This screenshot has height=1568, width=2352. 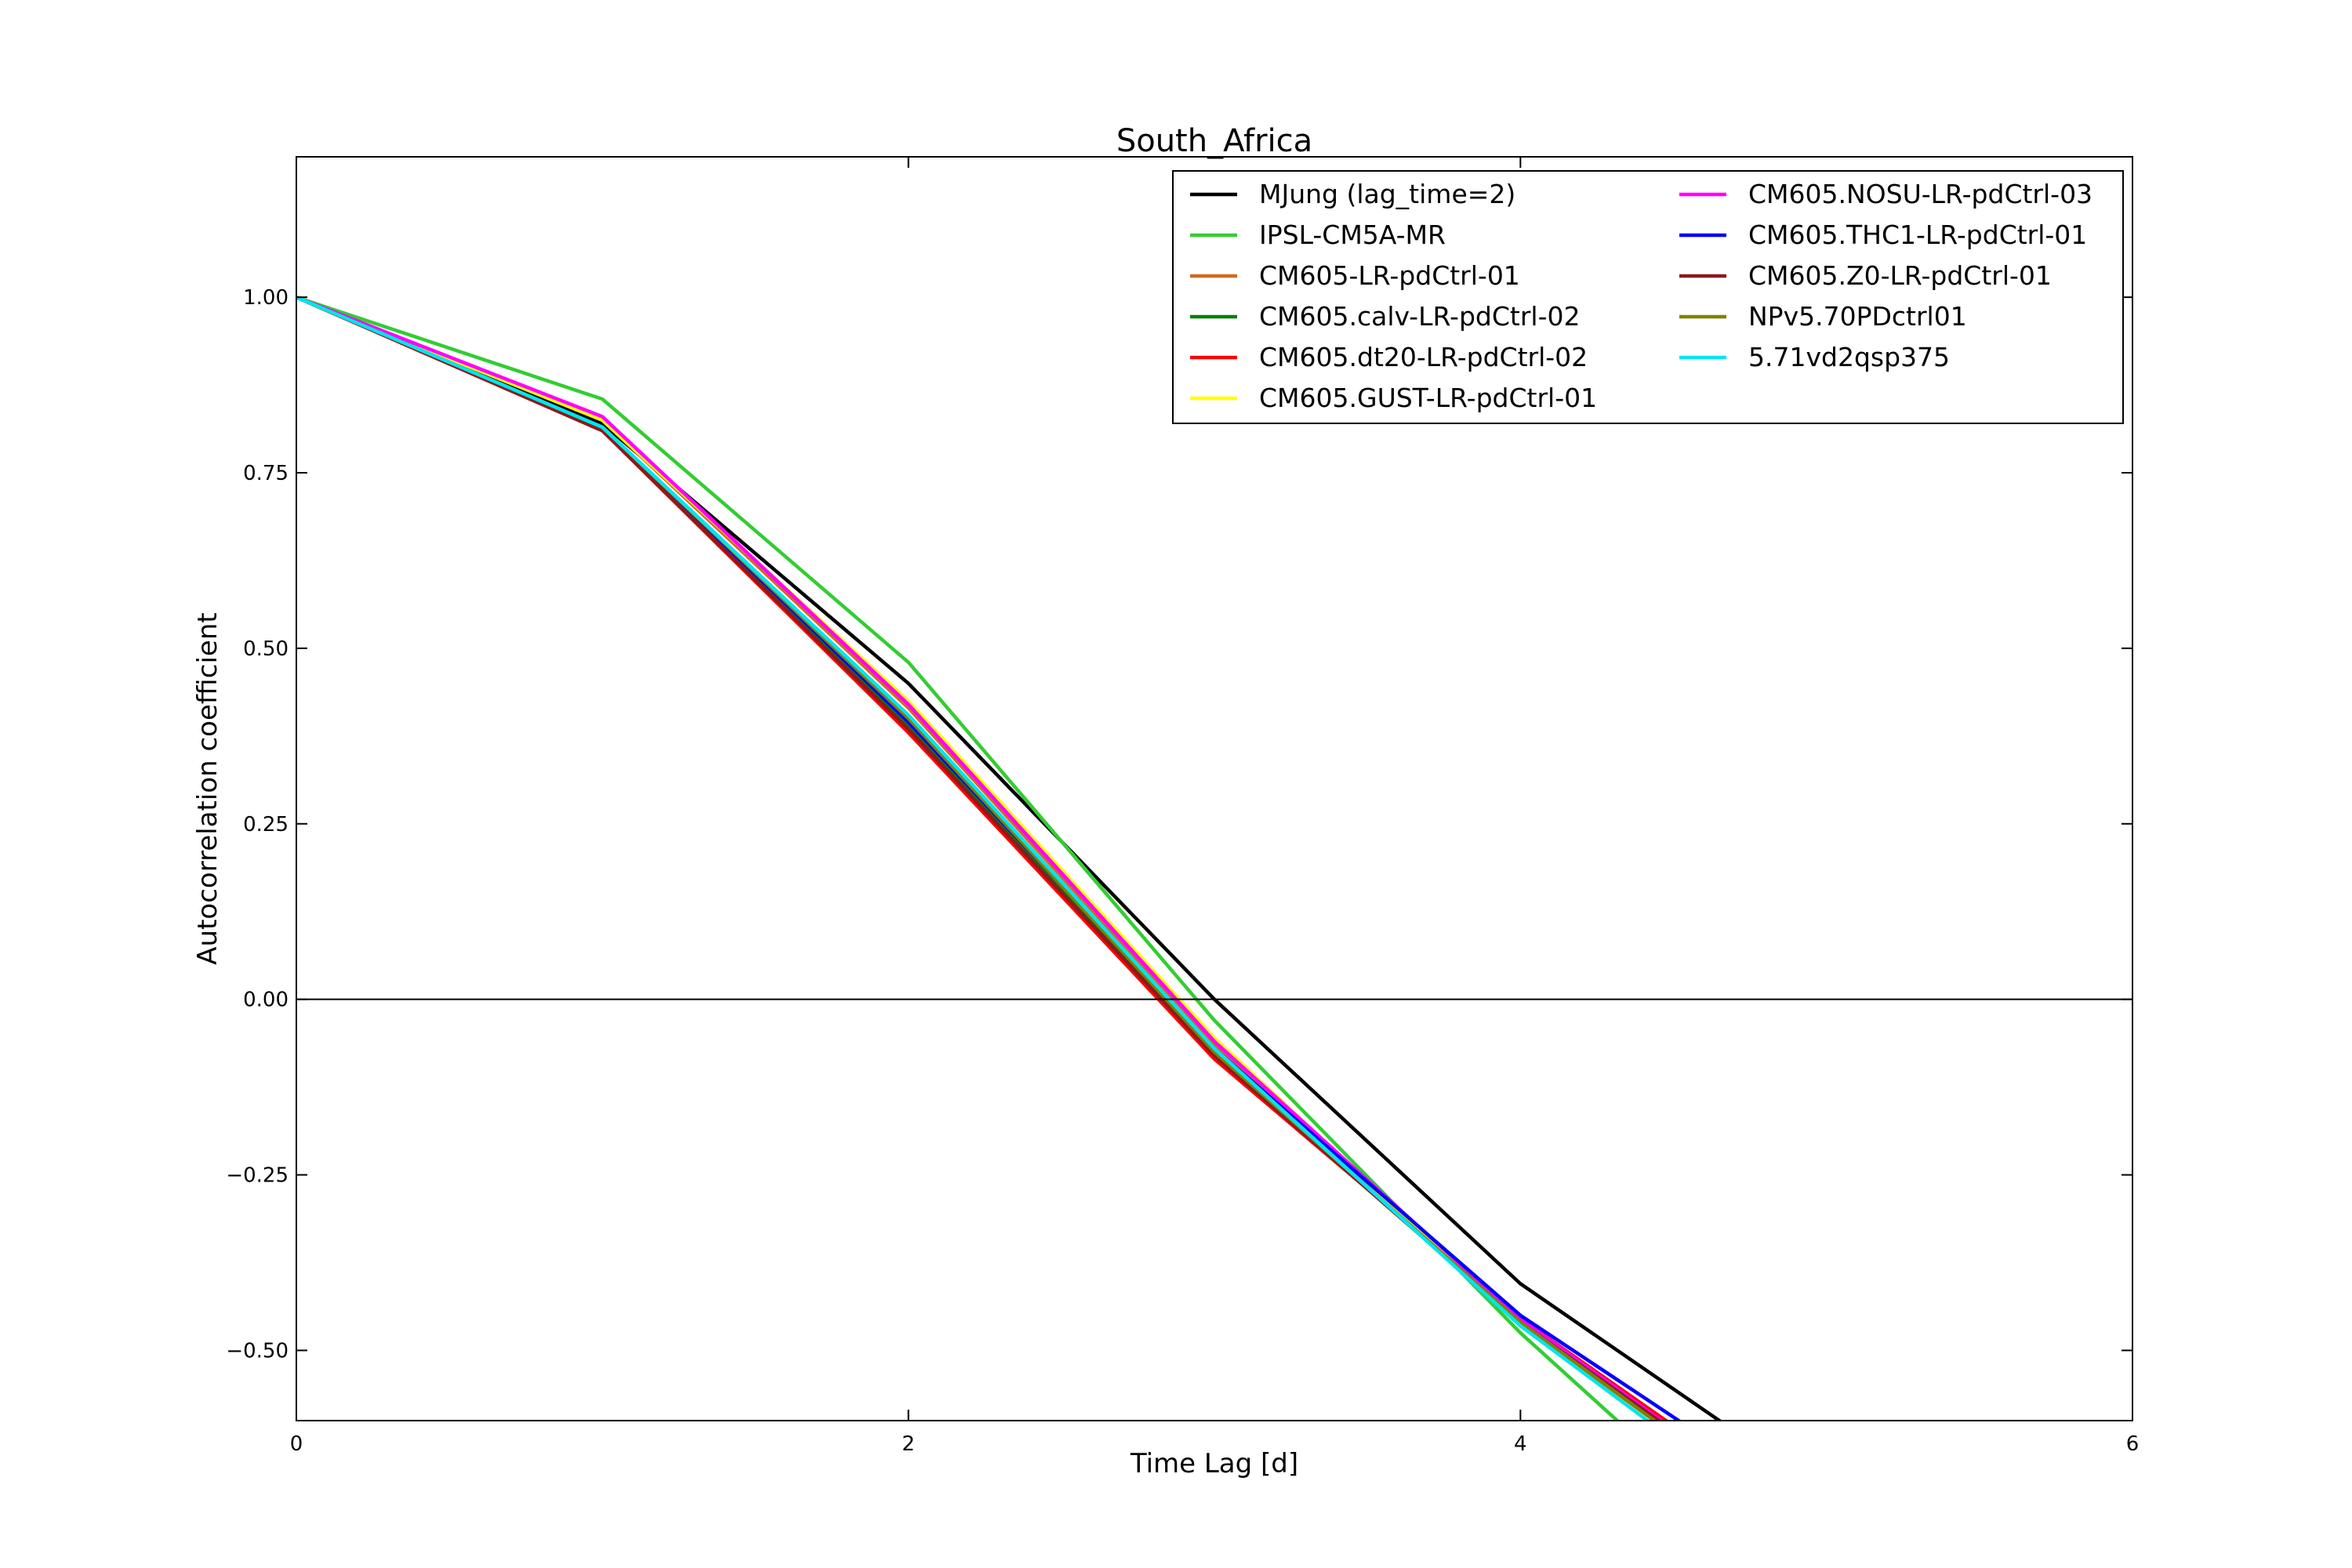 I want to click on legend-label: CM605.GUST-LR-pdCtrl-01, so click(x=1428, y=398).